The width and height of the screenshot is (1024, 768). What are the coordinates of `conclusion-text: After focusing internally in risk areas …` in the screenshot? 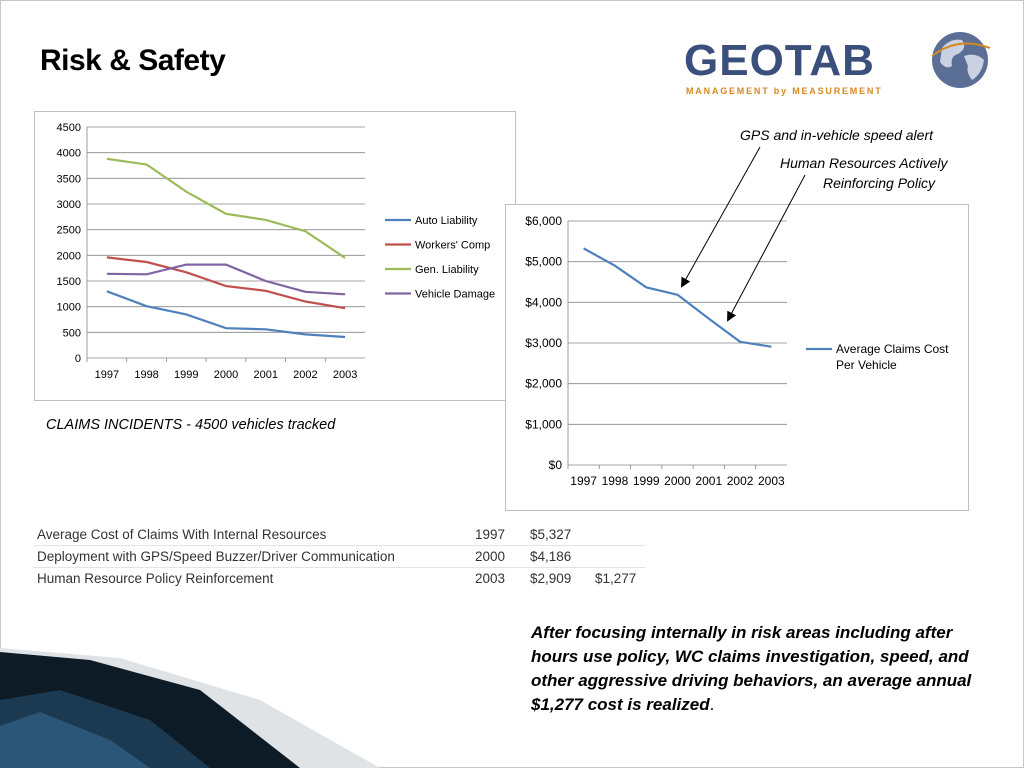 It's located at (766, 669).